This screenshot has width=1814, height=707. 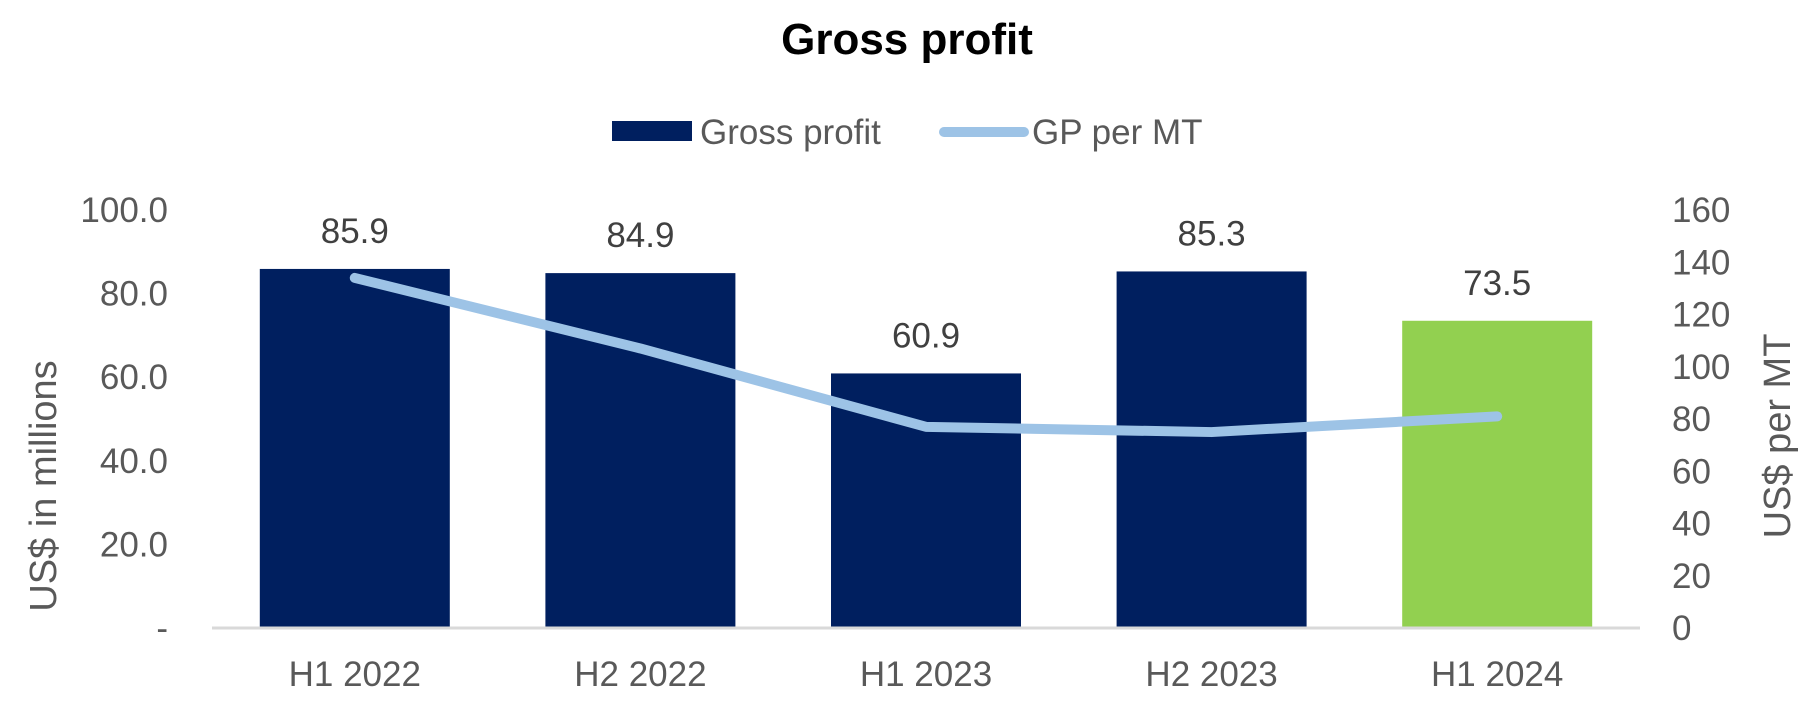 What do you see at coordinates (134, 294) in the screenshot?
I see `y-tick-label: 80.0` at bounding box center [134, 294].